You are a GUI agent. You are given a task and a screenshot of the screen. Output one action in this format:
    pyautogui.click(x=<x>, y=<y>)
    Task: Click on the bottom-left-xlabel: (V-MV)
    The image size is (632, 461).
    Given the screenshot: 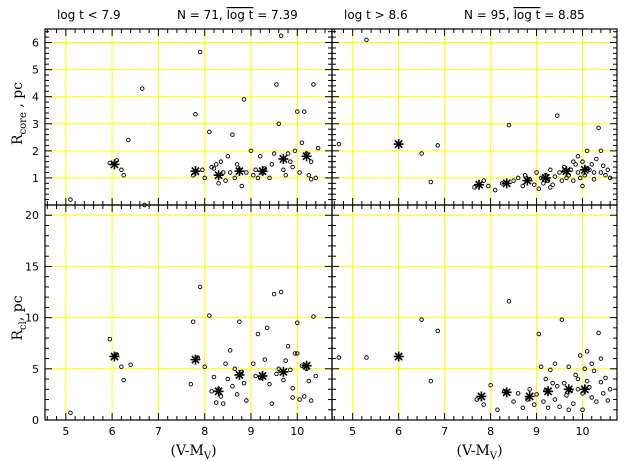 What is the action you would take?
    pyautogui.click(x=194, y=452)
    